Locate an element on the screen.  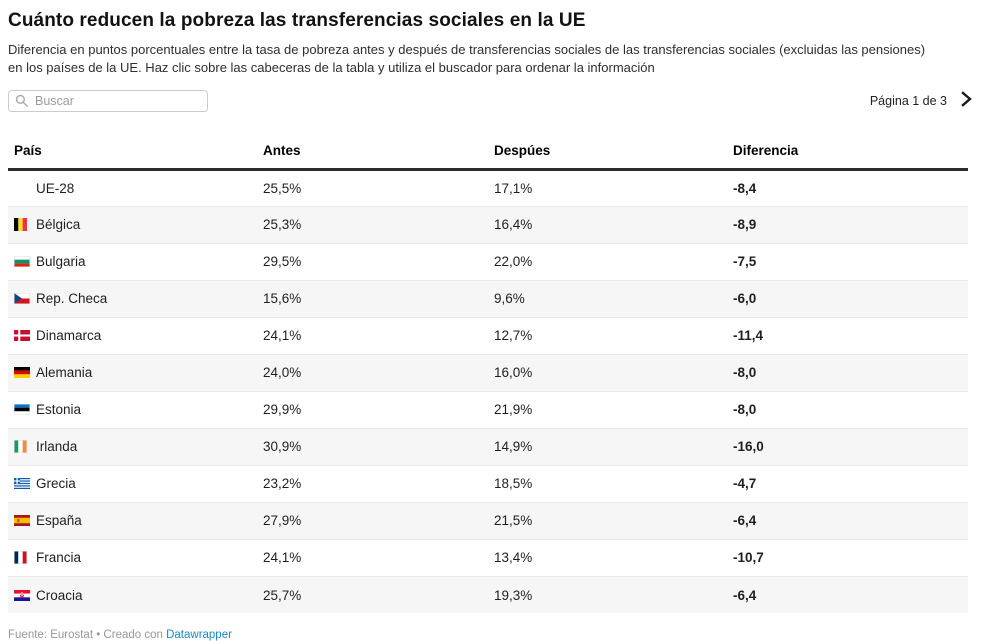
column-header-pais: País is located at coordinates (132, 153).